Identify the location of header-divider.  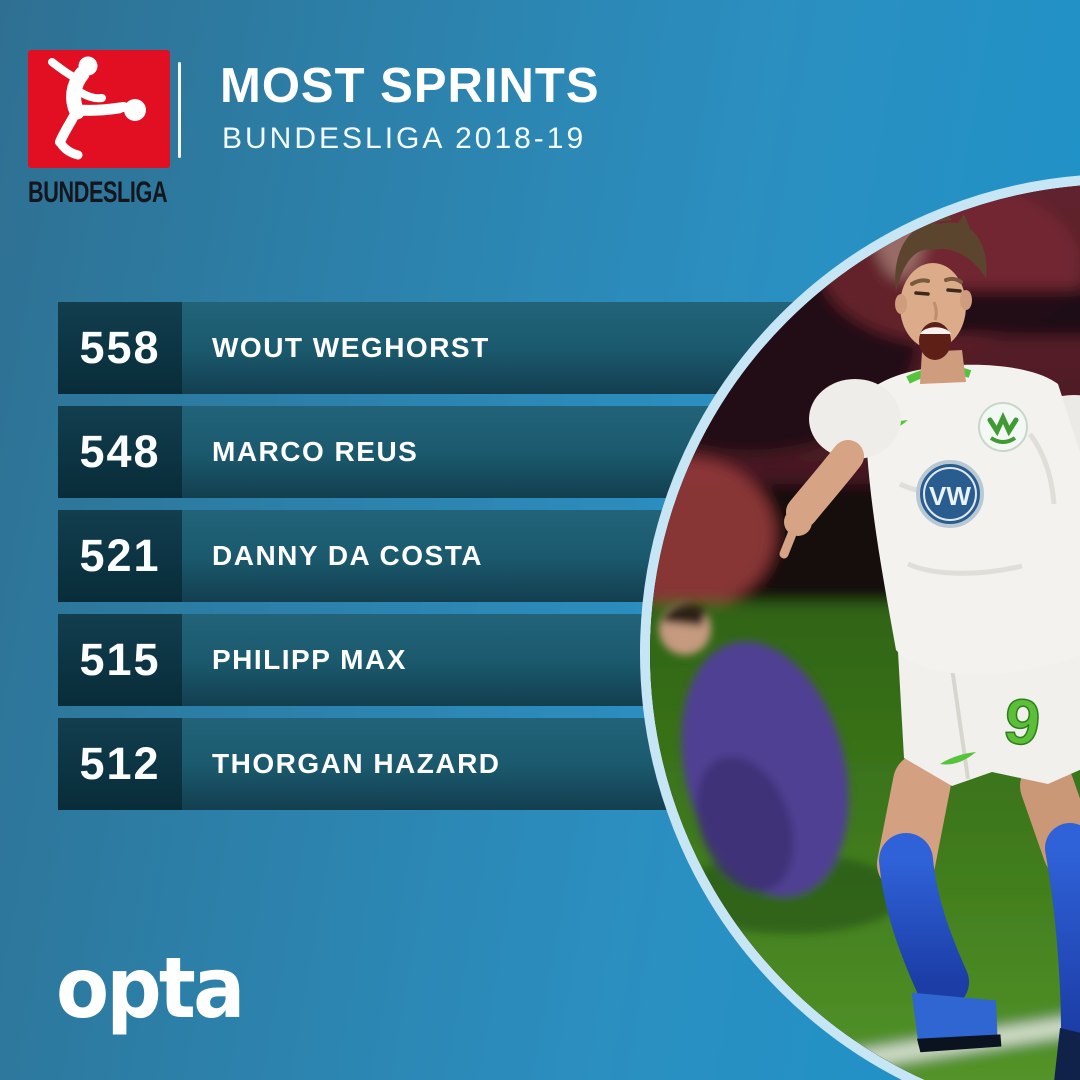
(179, 110).